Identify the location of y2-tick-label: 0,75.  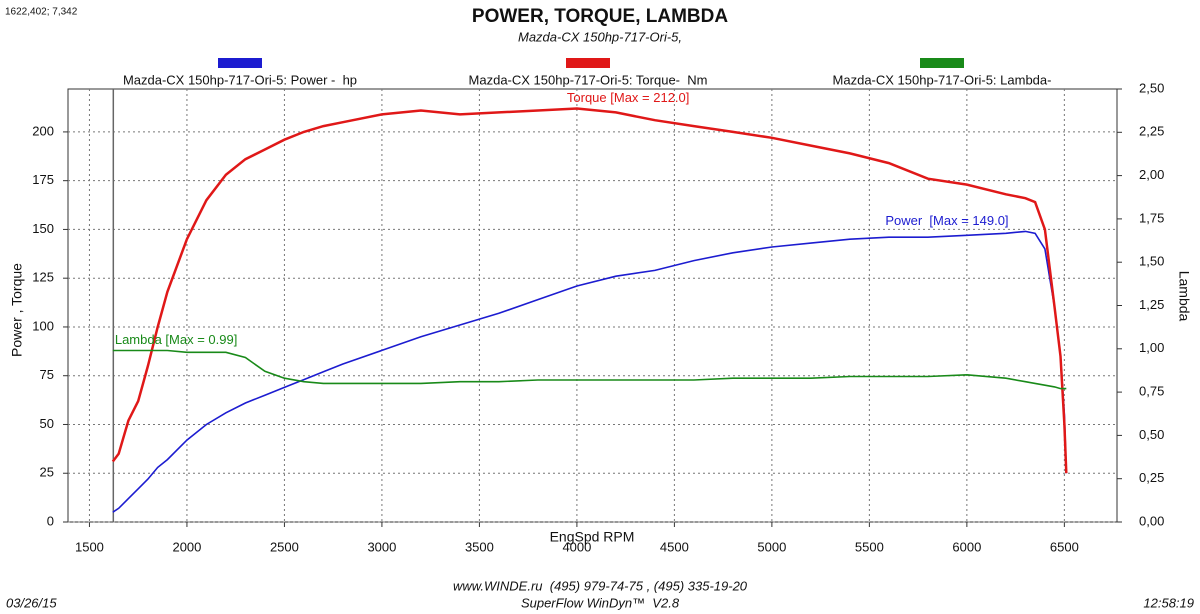
(1151, 391).